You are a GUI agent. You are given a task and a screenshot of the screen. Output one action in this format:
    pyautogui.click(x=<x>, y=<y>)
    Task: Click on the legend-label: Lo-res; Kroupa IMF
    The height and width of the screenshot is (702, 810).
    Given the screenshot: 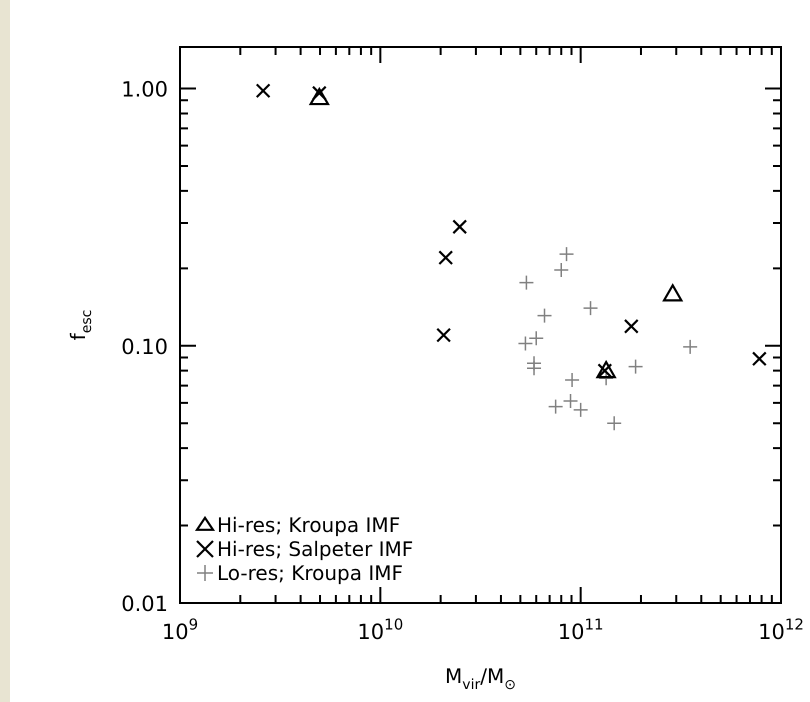 What is the action you would take?
    pyautogui.click(x=310, y=573)
    